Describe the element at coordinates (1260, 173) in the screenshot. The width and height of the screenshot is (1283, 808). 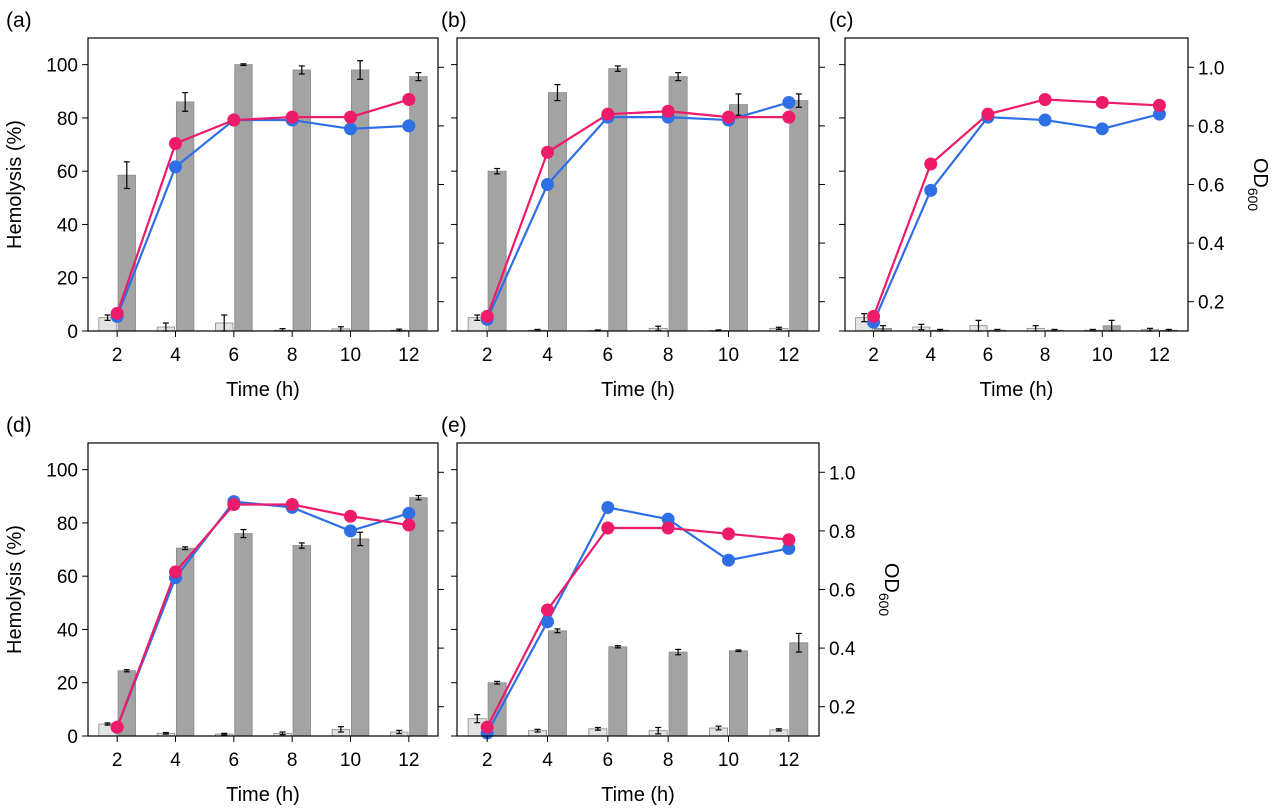
I see `y2-axis-title-main: OD` at that location.